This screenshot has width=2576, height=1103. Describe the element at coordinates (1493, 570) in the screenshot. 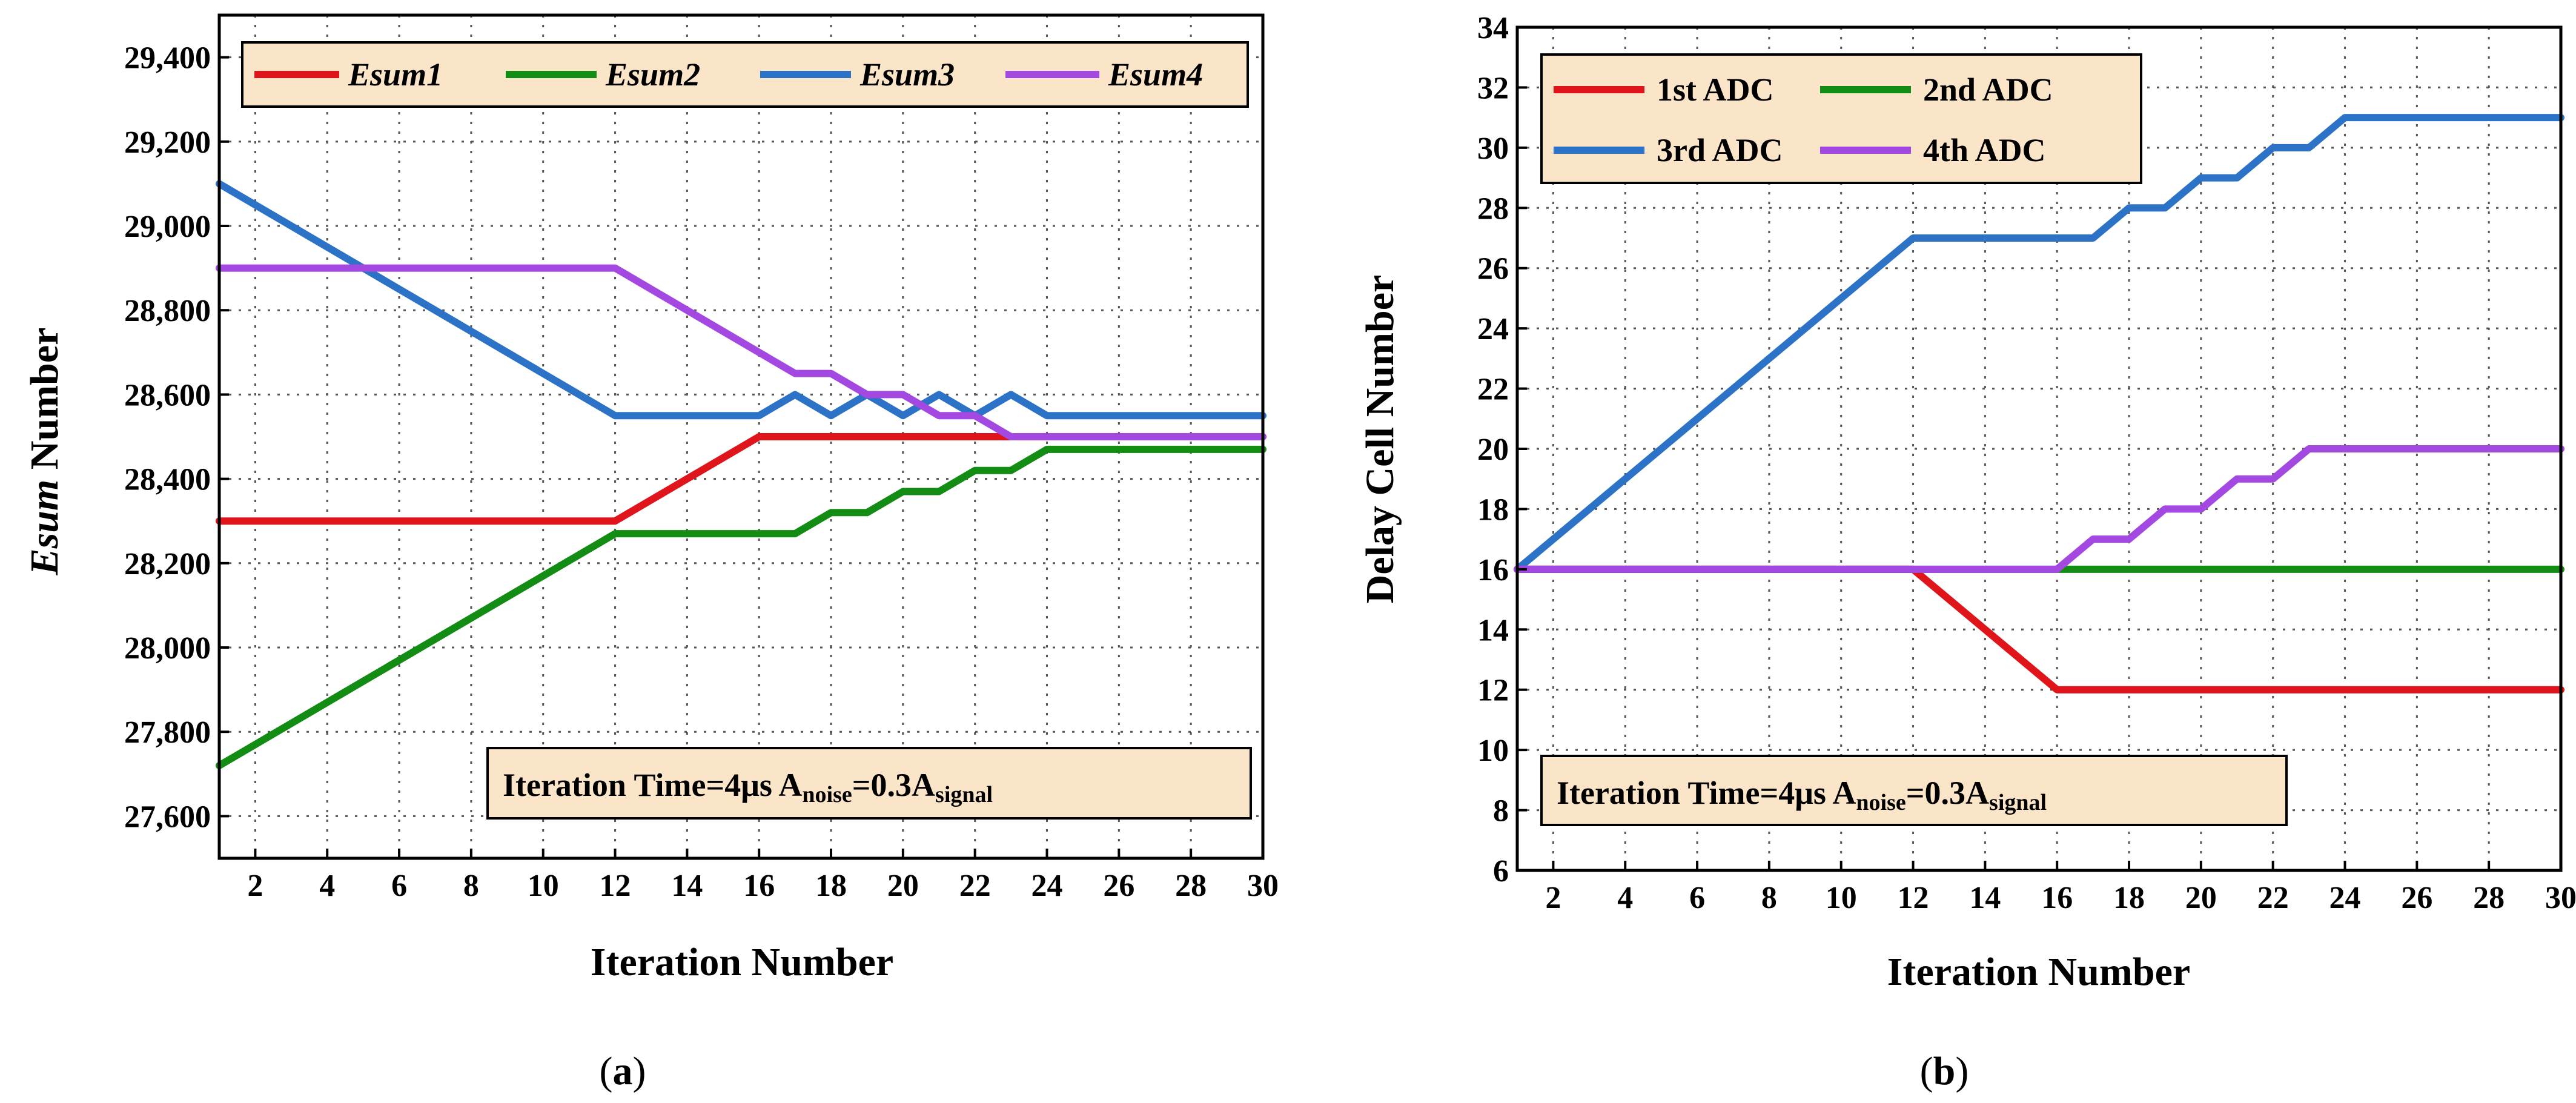

I see `y-tick-label: 16` at that location.